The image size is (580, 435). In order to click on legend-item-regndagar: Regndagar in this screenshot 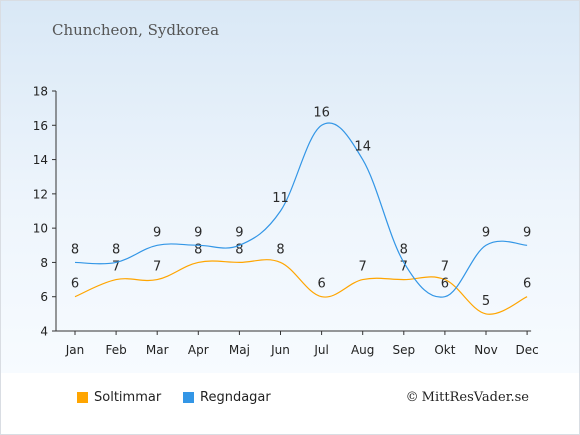, I will do `click(227, 397)`.